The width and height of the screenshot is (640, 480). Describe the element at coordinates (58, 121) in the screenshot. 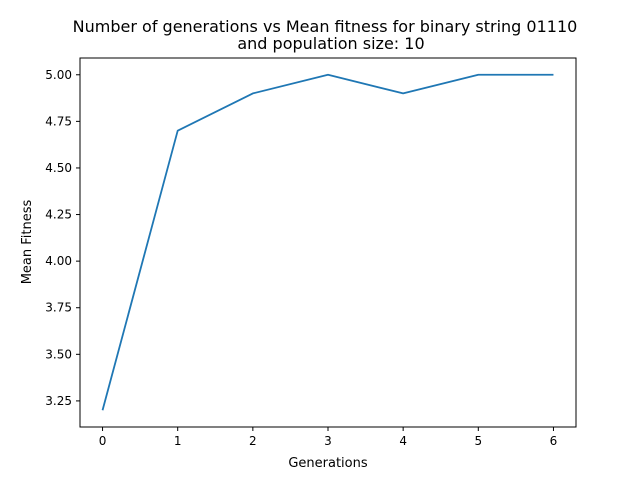

I see `y-tick-label: 4.75` at that location.